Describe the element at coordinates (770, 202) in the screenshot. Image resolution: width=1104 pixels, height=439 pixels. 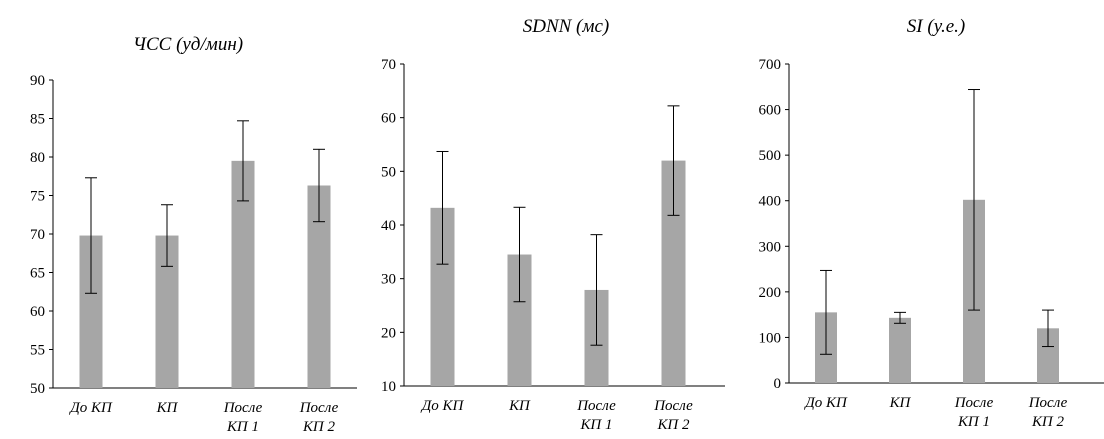
I see `y-tick-label: 400` at that location.